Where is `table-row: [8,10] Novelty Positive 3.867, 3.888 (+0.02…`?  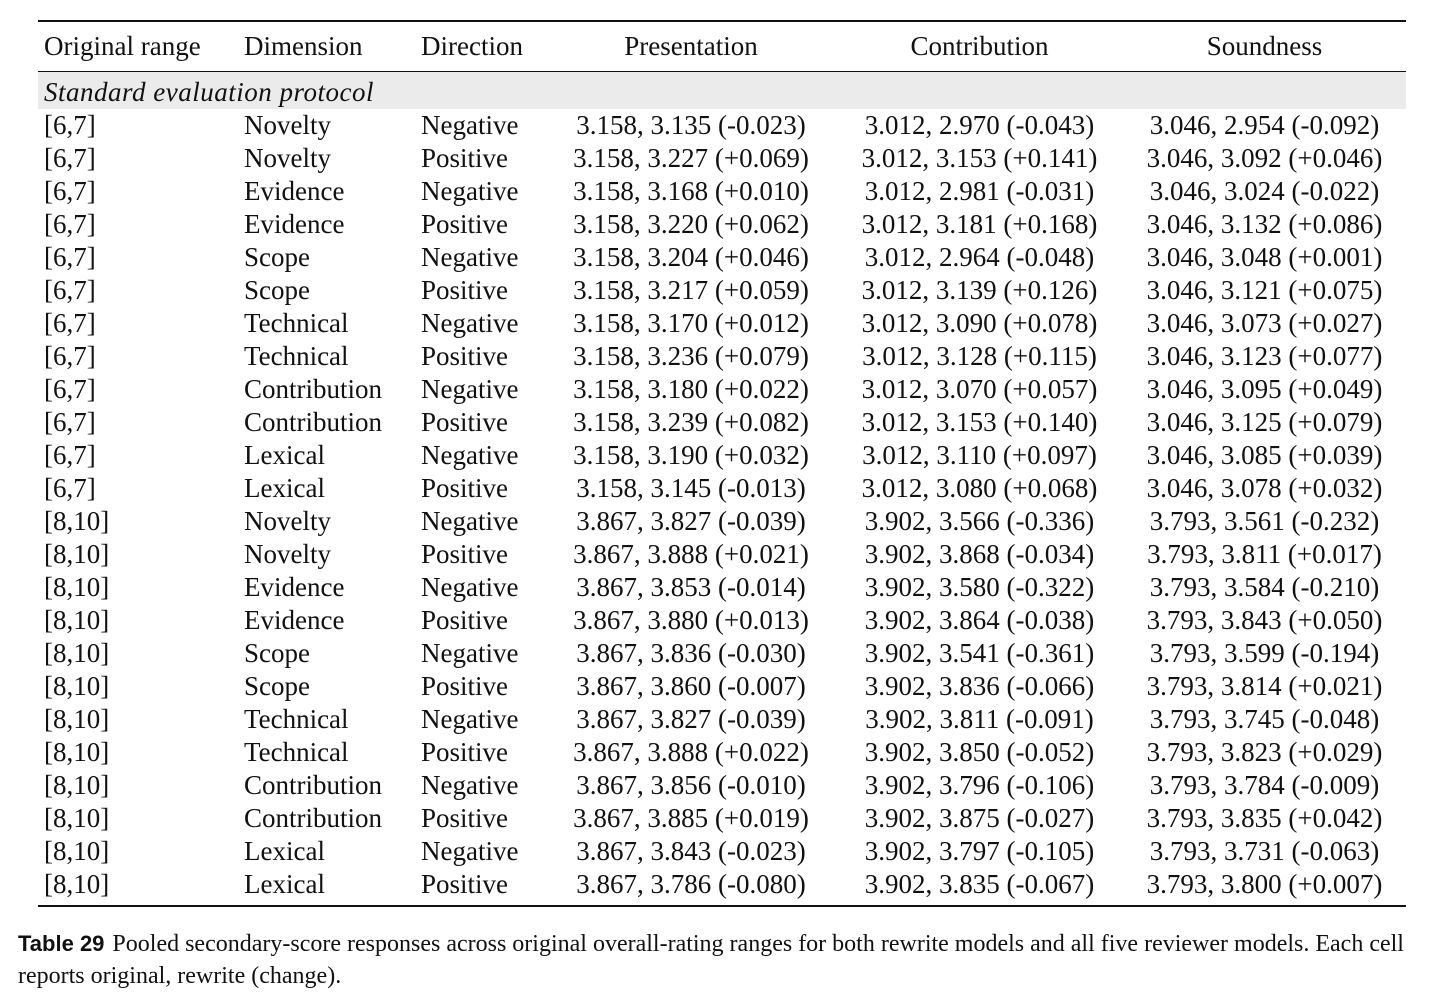 table-row: [8,10] Novelty Positive 3.867, 3.888 (+0.02… is located at coordinates (722, 554).